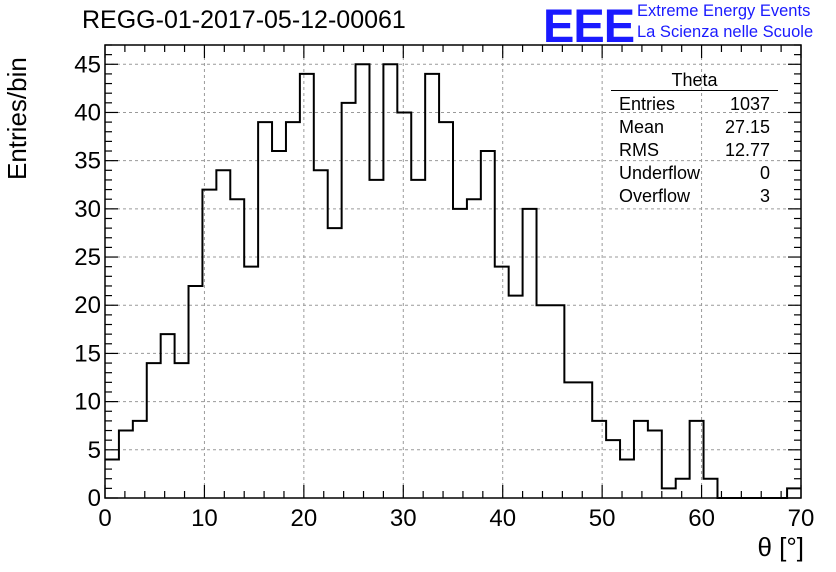 Image resolution: width=836 pixels, height=572 pixels. Describe the element at coordinates (94, 498) in the screenshot. I see `y-tick-label: 0` at that location.